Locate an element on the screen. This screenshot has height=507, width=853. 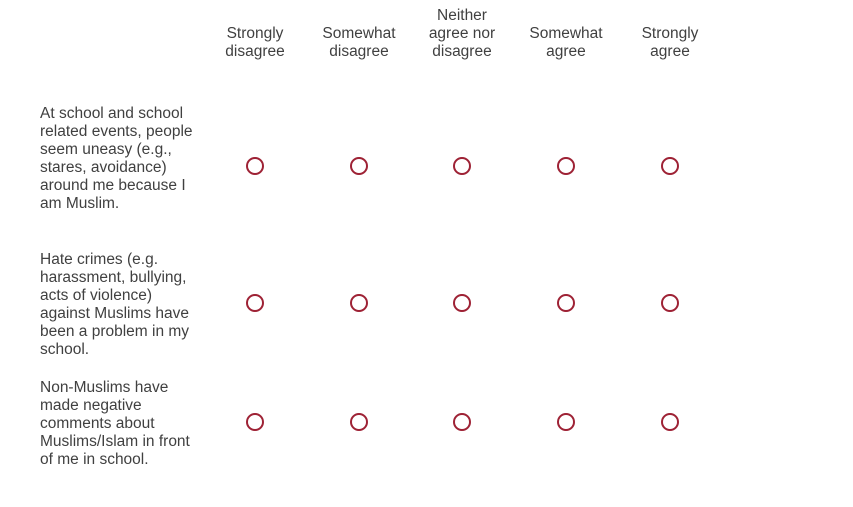
radio-q2-somewhat-agree is located at coordinates (566, 303).